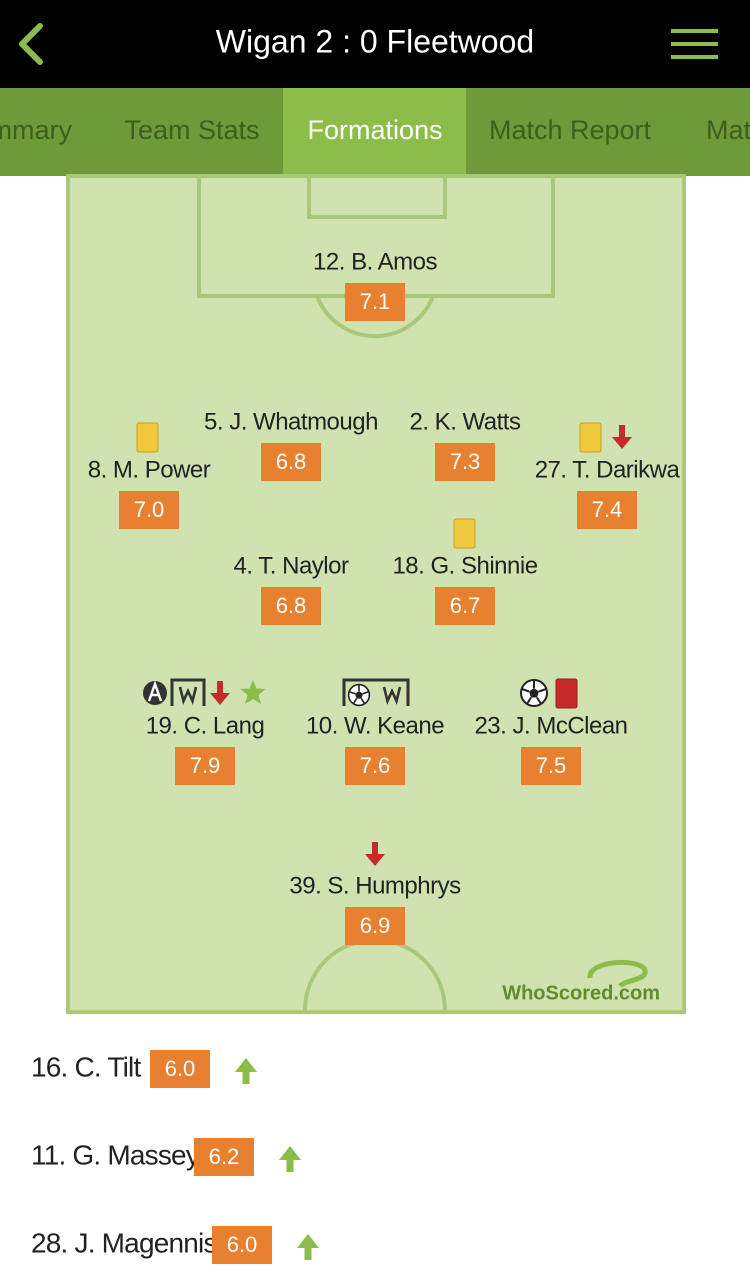  I want to click on player-name: 5. J. Whatmough, so click(291, 421).